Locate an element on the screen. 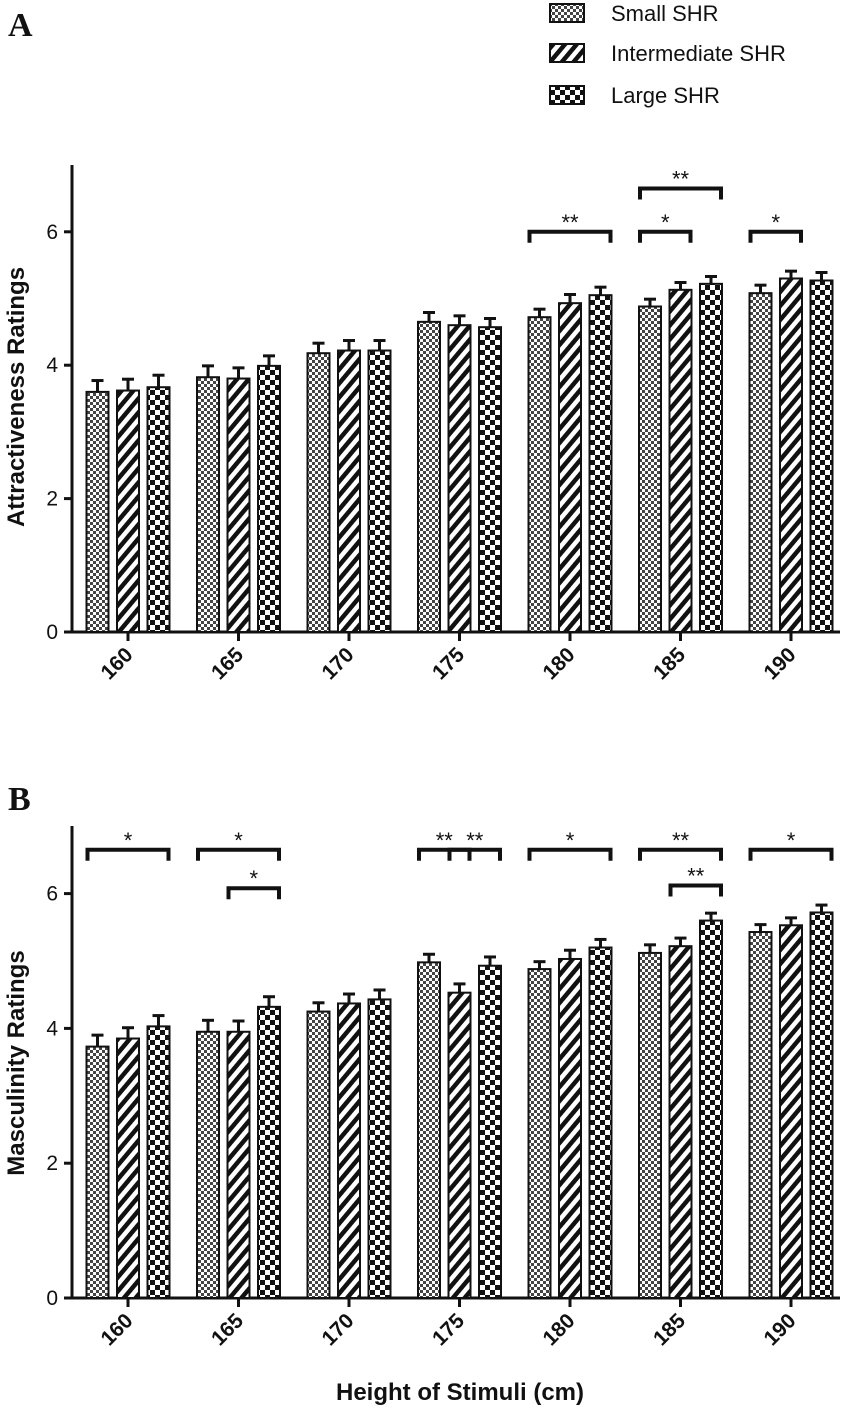 Image resolution: width=850 pixels, height=1420 pixels. x-tick-label-b-170: 170 is located at coordinates (337, 1329).